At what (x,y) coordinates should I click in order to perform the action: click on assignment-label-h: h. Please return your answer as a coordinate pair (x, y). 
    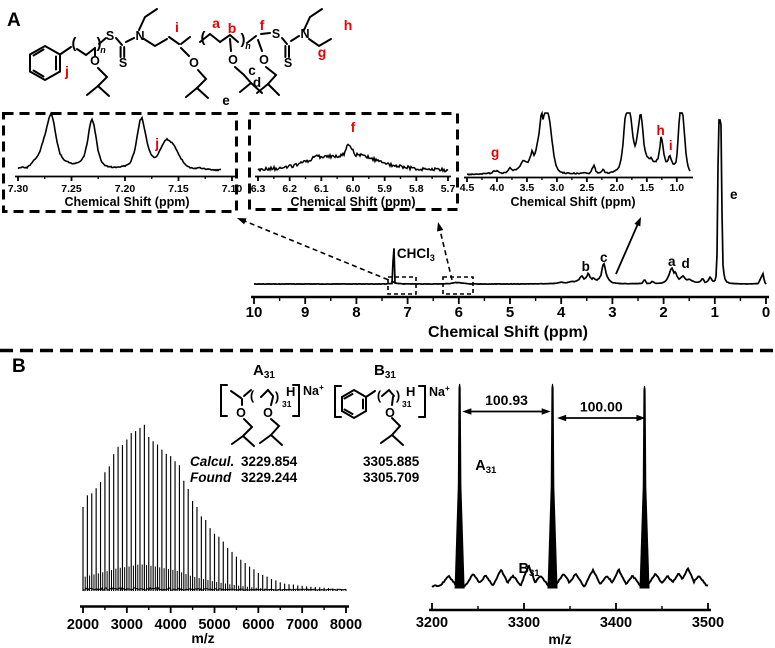
    Looking at the image, I should click on (348, 25).